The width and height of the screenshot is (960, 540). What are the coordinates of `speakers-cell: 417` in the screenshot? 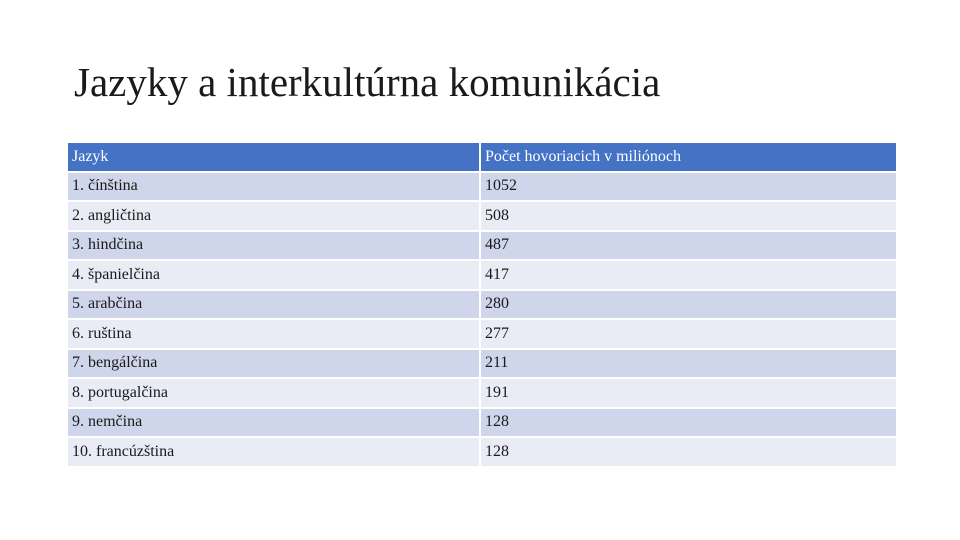 It's located at (688, 275).